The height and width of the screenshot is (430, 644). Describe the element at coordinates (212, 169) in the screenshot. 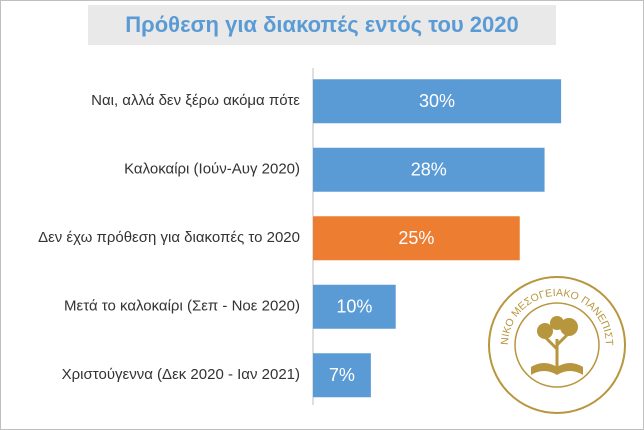

I see `category-label: Καλοκαίρι (Ιούν-Αυγ 2020)` at that location.